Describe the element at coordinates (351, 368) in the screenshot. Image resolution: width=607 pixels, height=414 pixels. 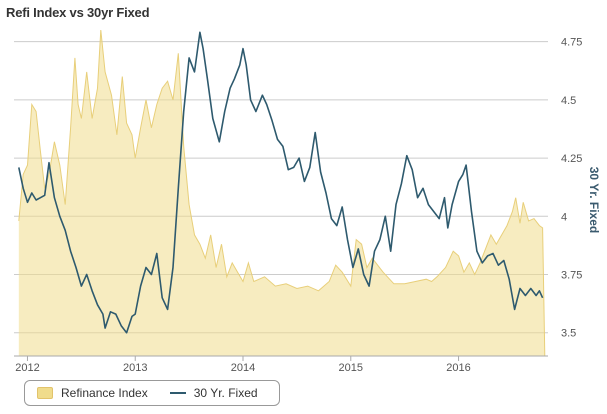
I see `x-tick-label: 2015` at that location.